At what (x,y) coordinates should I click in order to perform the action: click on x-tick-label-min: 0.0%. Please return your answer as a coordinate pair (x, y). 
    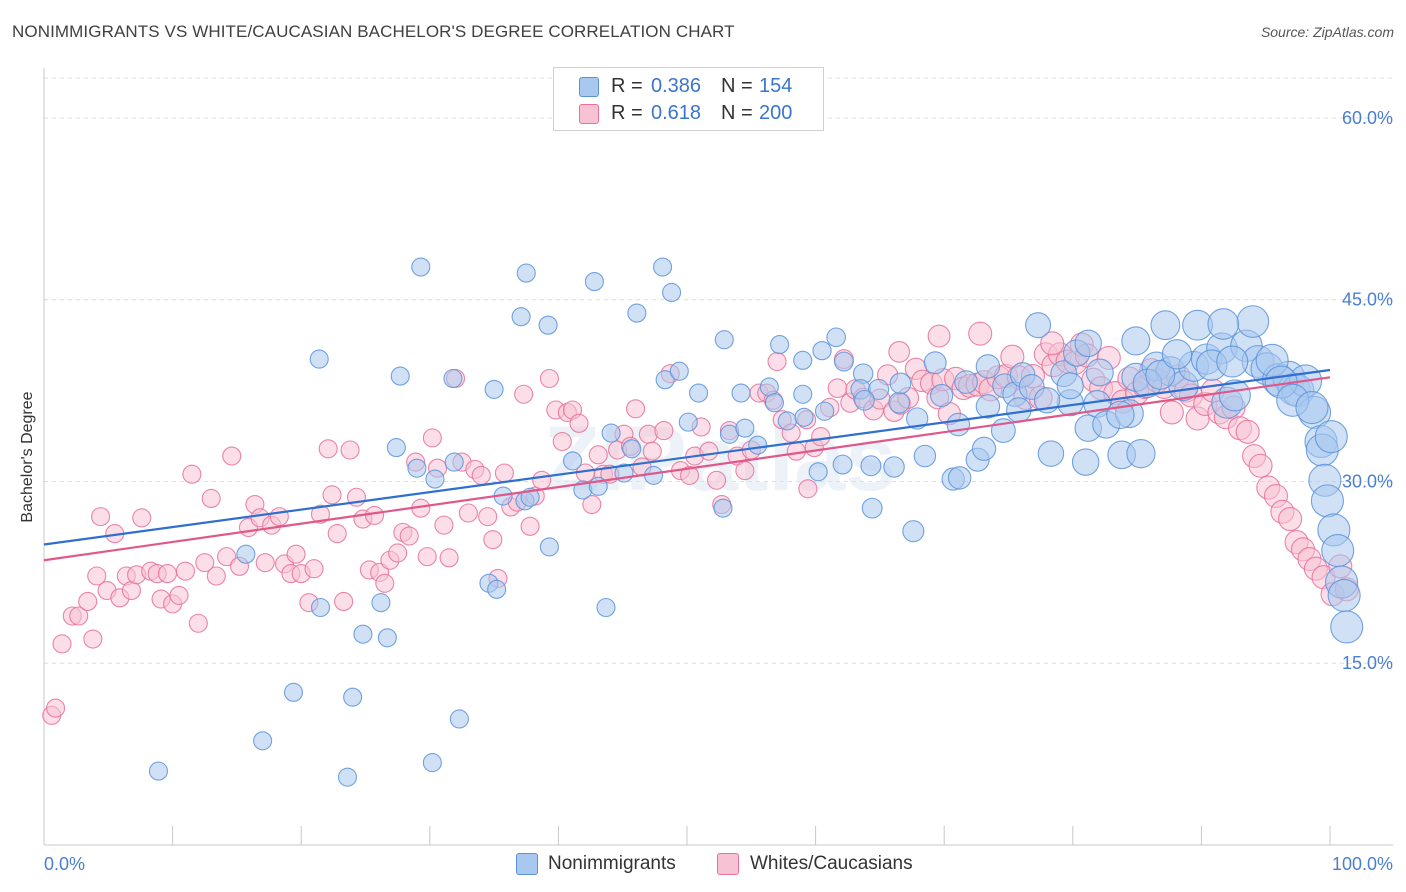
    Looking at the image, I should click on (64, 864).